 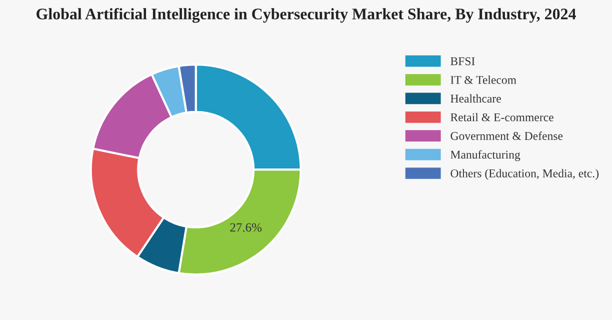 I want to click on legend-label: IT & Telecom, so click(x=483, y=80).